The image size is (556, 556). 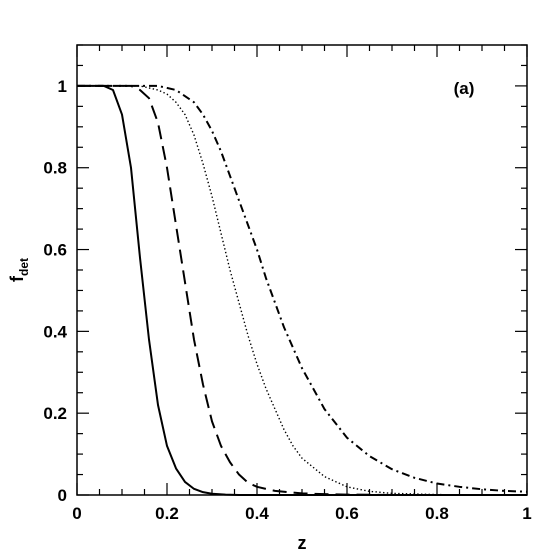 What do you see at coordinates (62, 86) in the screenshot?
I see `y-tick-label: 1` at bounding box center [62, 86].